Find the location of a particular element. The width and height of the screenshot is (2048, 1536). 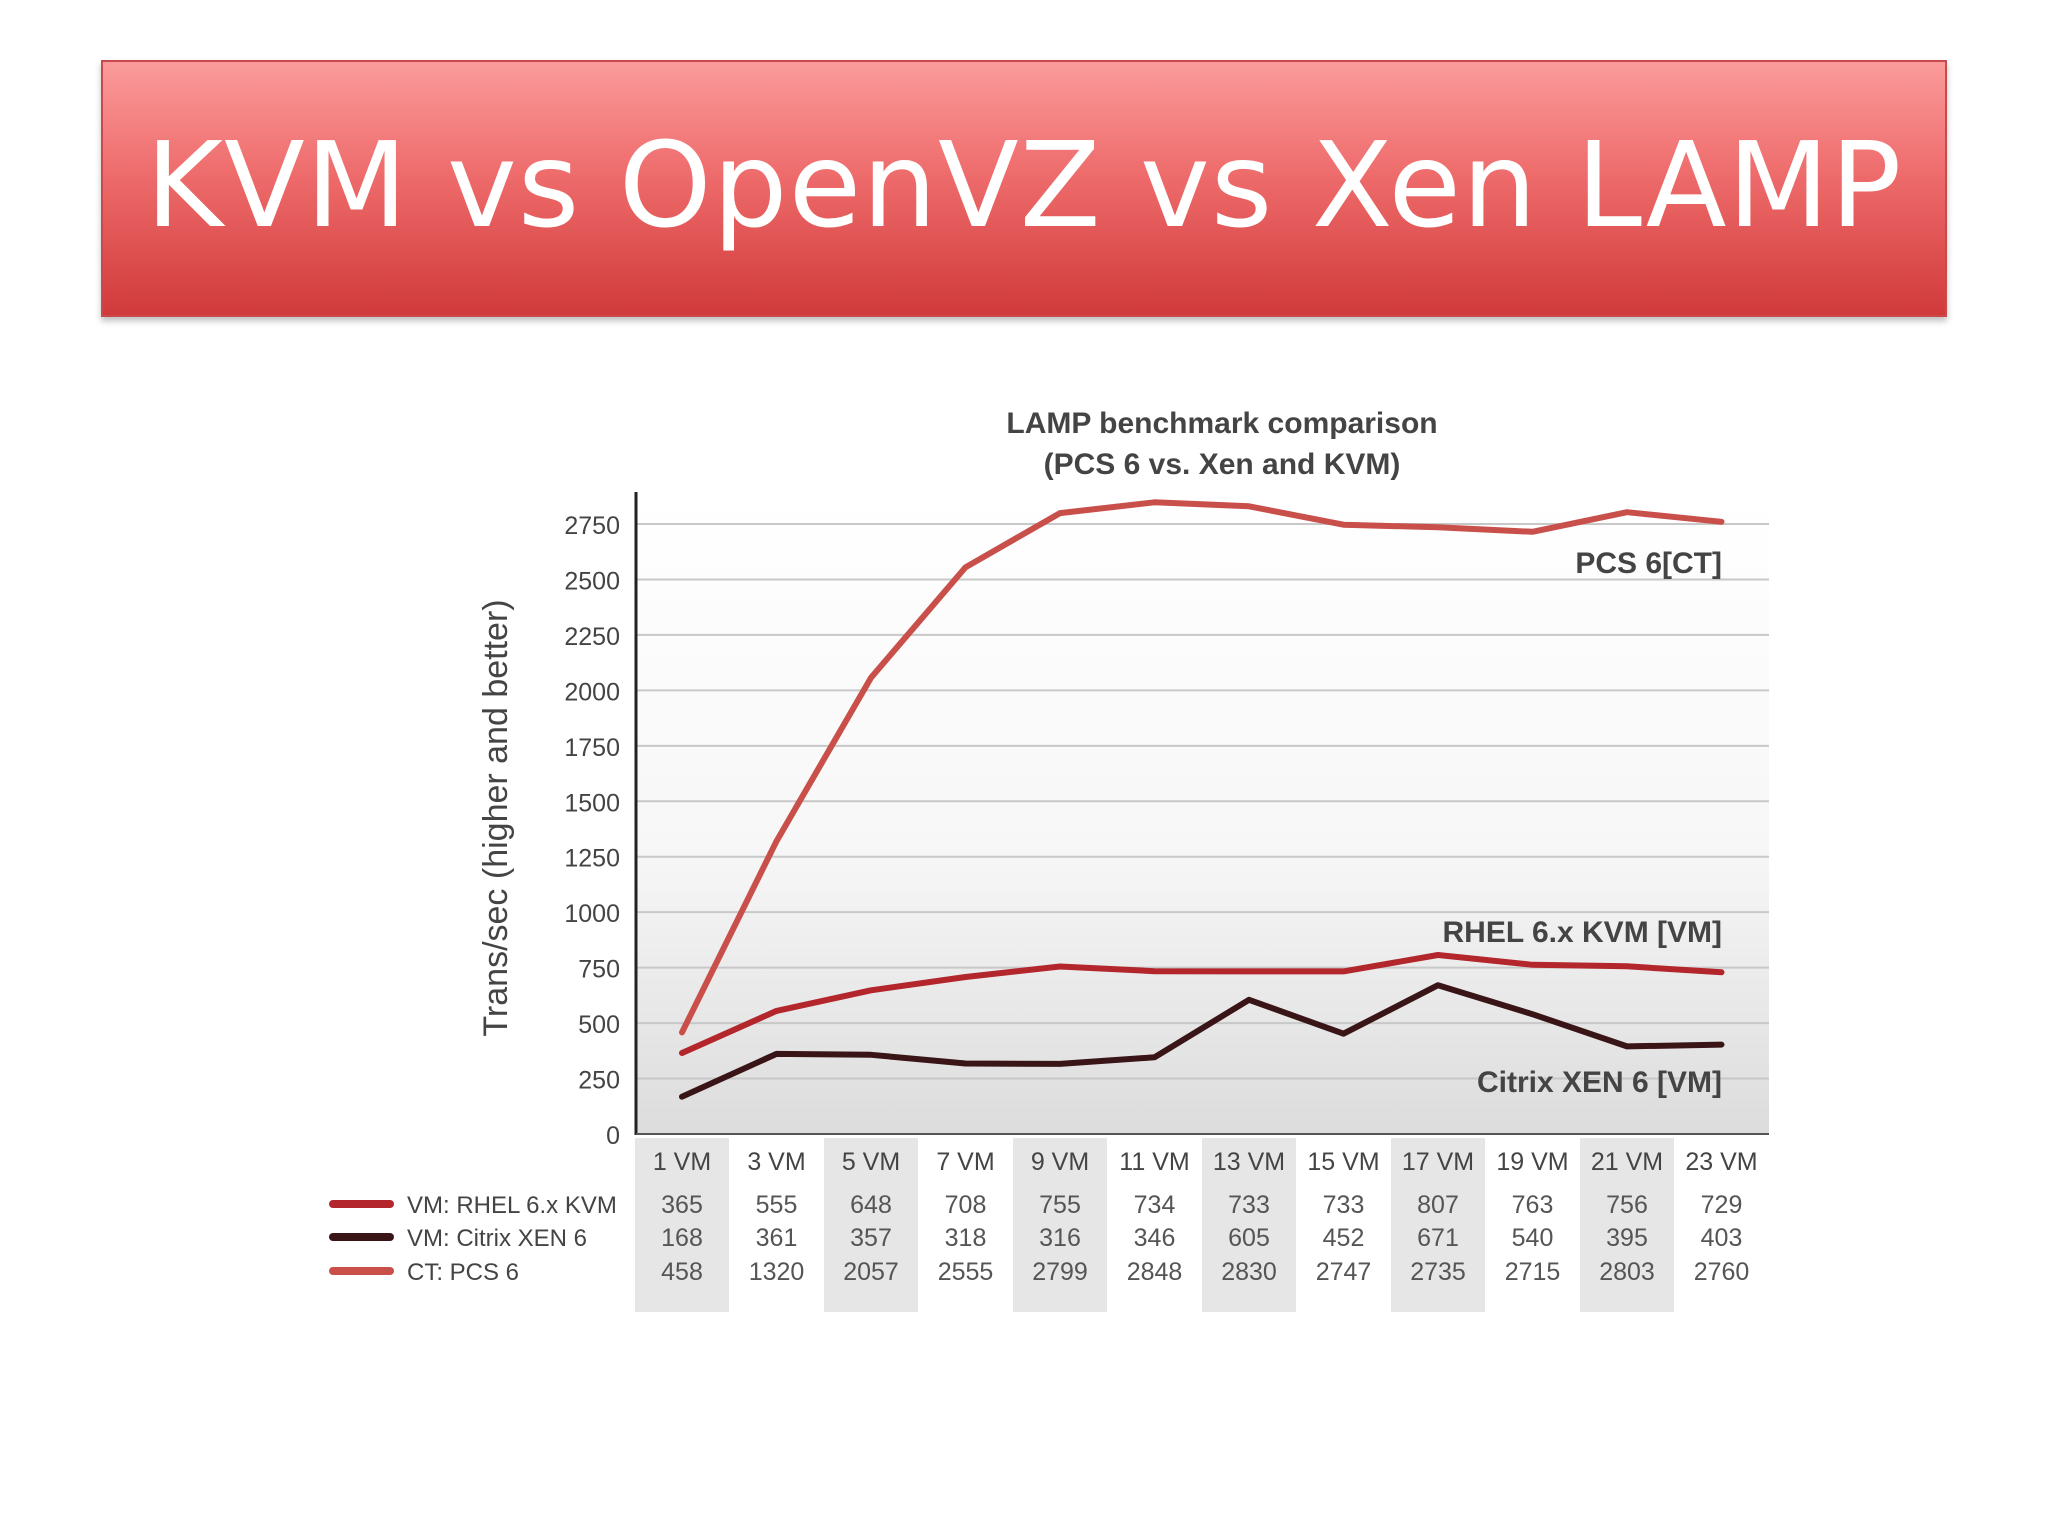

category-label: 7 VM is located at coordinates (965, 1162).